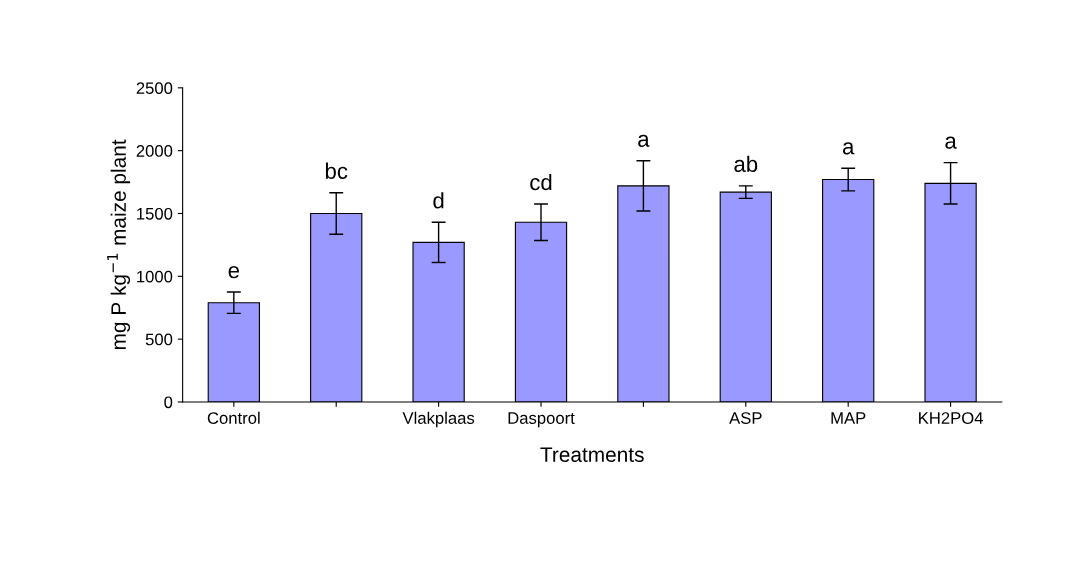 The width and height of the screenshot is (1068, 563). I want to click on annotation: cd, so click(541, 182).